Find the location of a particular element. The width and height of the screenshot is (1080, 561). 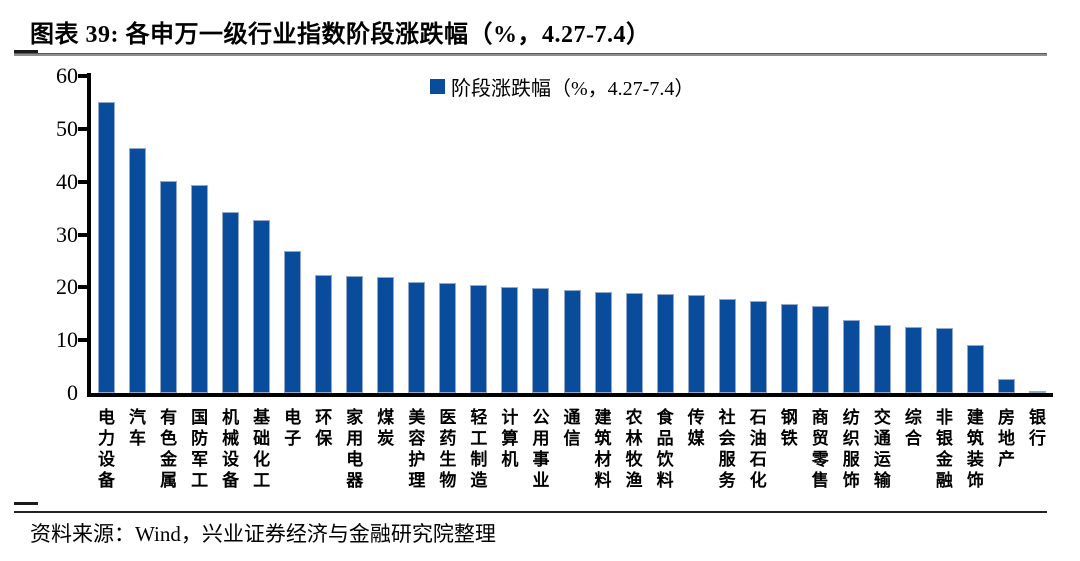

figure-title: 图表 39: 各申万一级行业指数阶段涨跌幅（%，4.27-7.4） is located at coordinates (340, 35).